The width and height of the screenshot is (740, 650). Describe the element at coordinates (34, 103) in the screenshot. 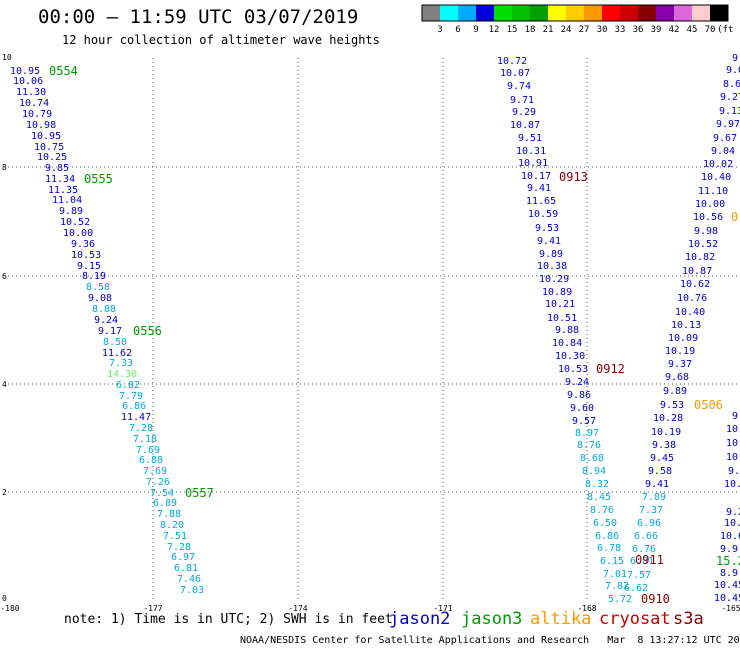

I see `wave-height-label: 10.74` at that location.